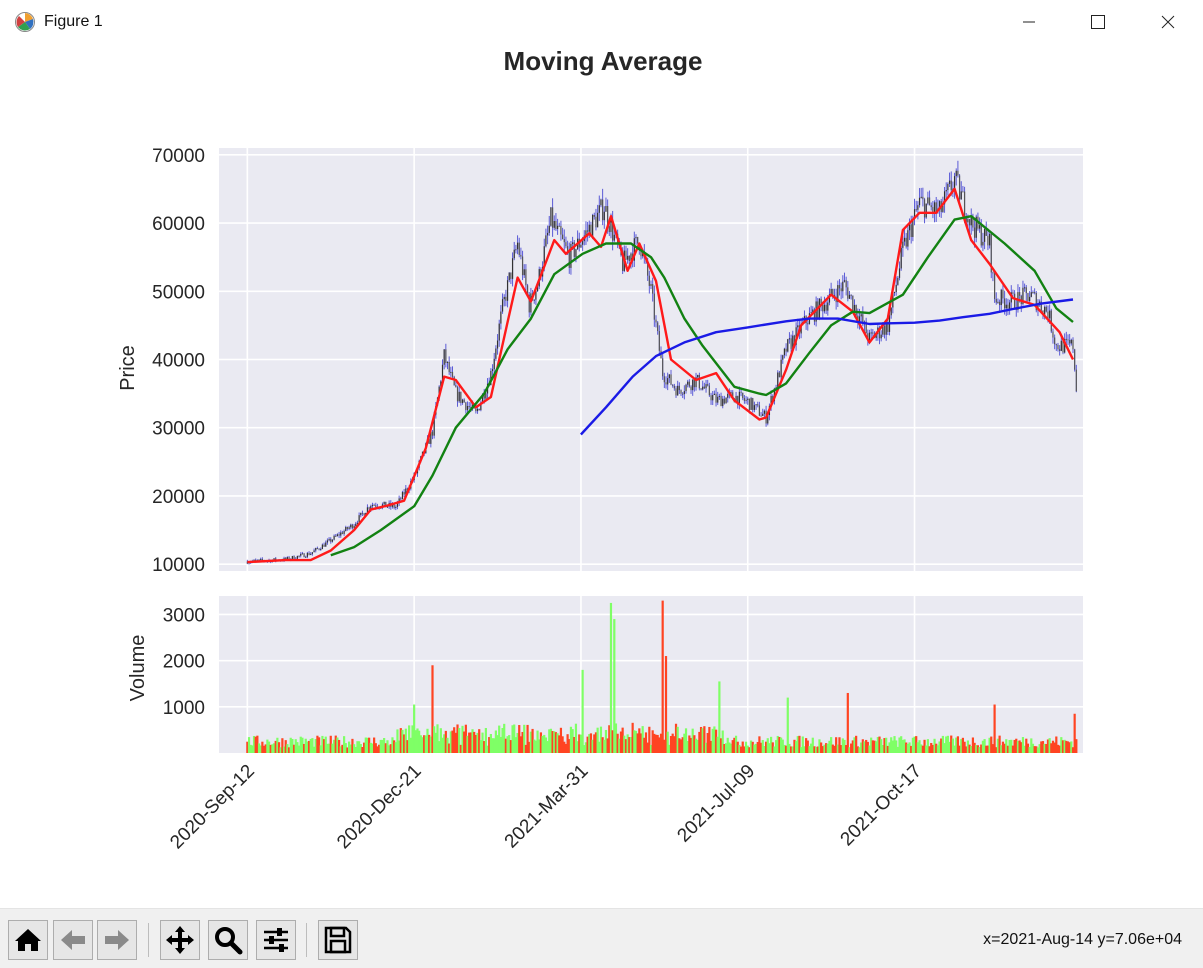 This screenshot has height=968, width=1203. Describe the element at coordinates (228, 940) in the screenshot. I see `zoom-button` at that location.